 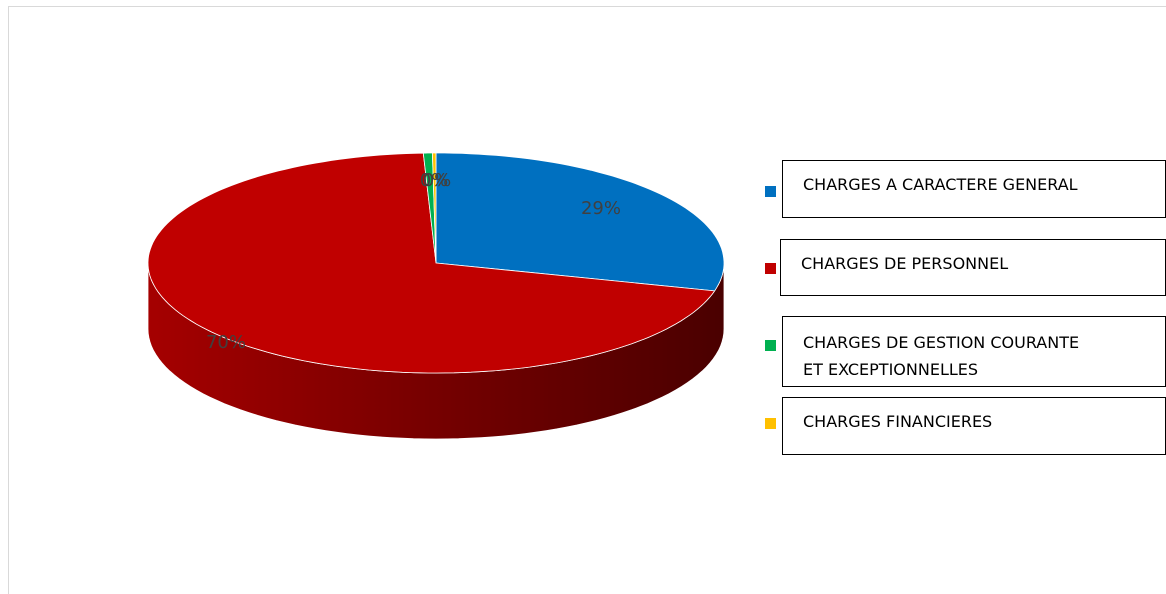 What do you see at coordinates (770, 191) in the screenshot?
I see `legend-swatch-general` at bounding box center [770, 191].